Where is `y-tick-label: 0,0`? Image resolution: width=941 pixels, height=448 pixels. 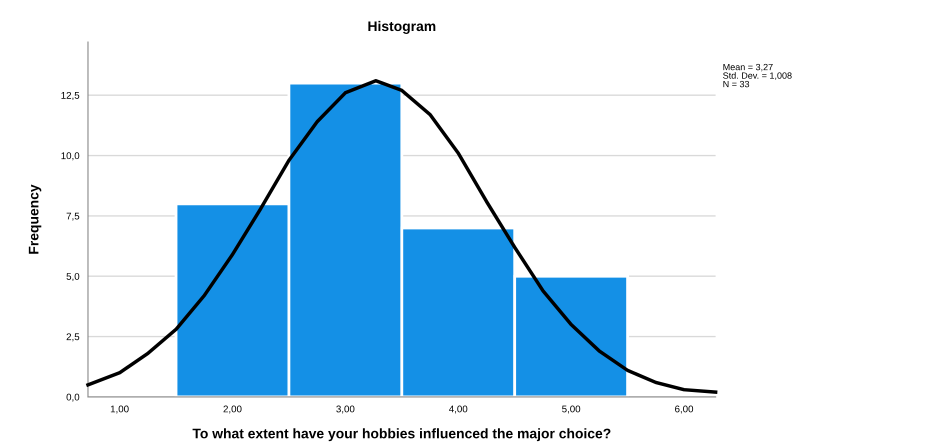 y-tick-label: 0,0 is located at coordinates (73, 398).